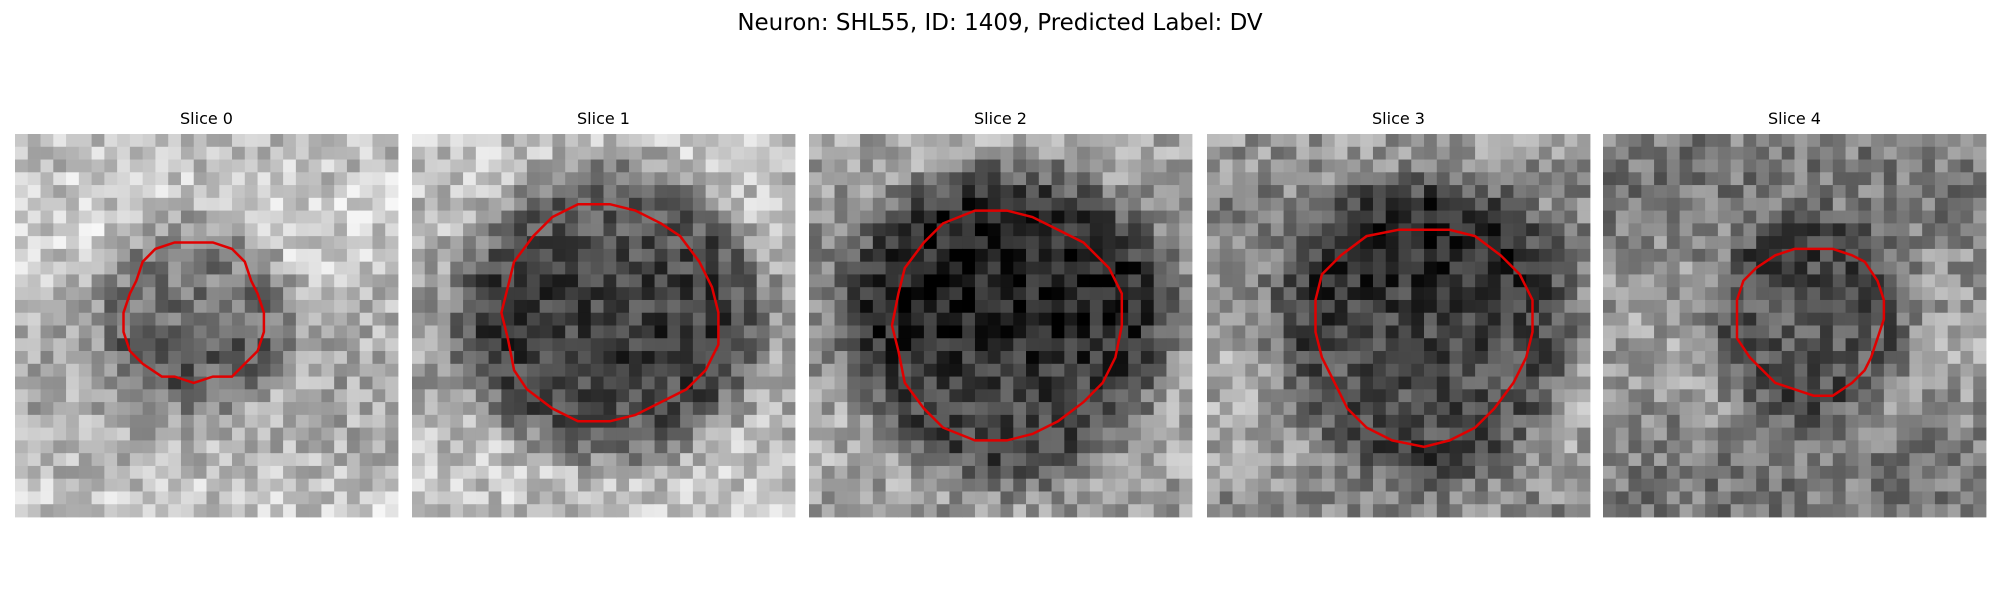 The height and width of the screenshot is (604, 2000). What do you see at coordinates (1810, 322) in the screenshot?
I see `contour` at bounding box center [1810, 322].